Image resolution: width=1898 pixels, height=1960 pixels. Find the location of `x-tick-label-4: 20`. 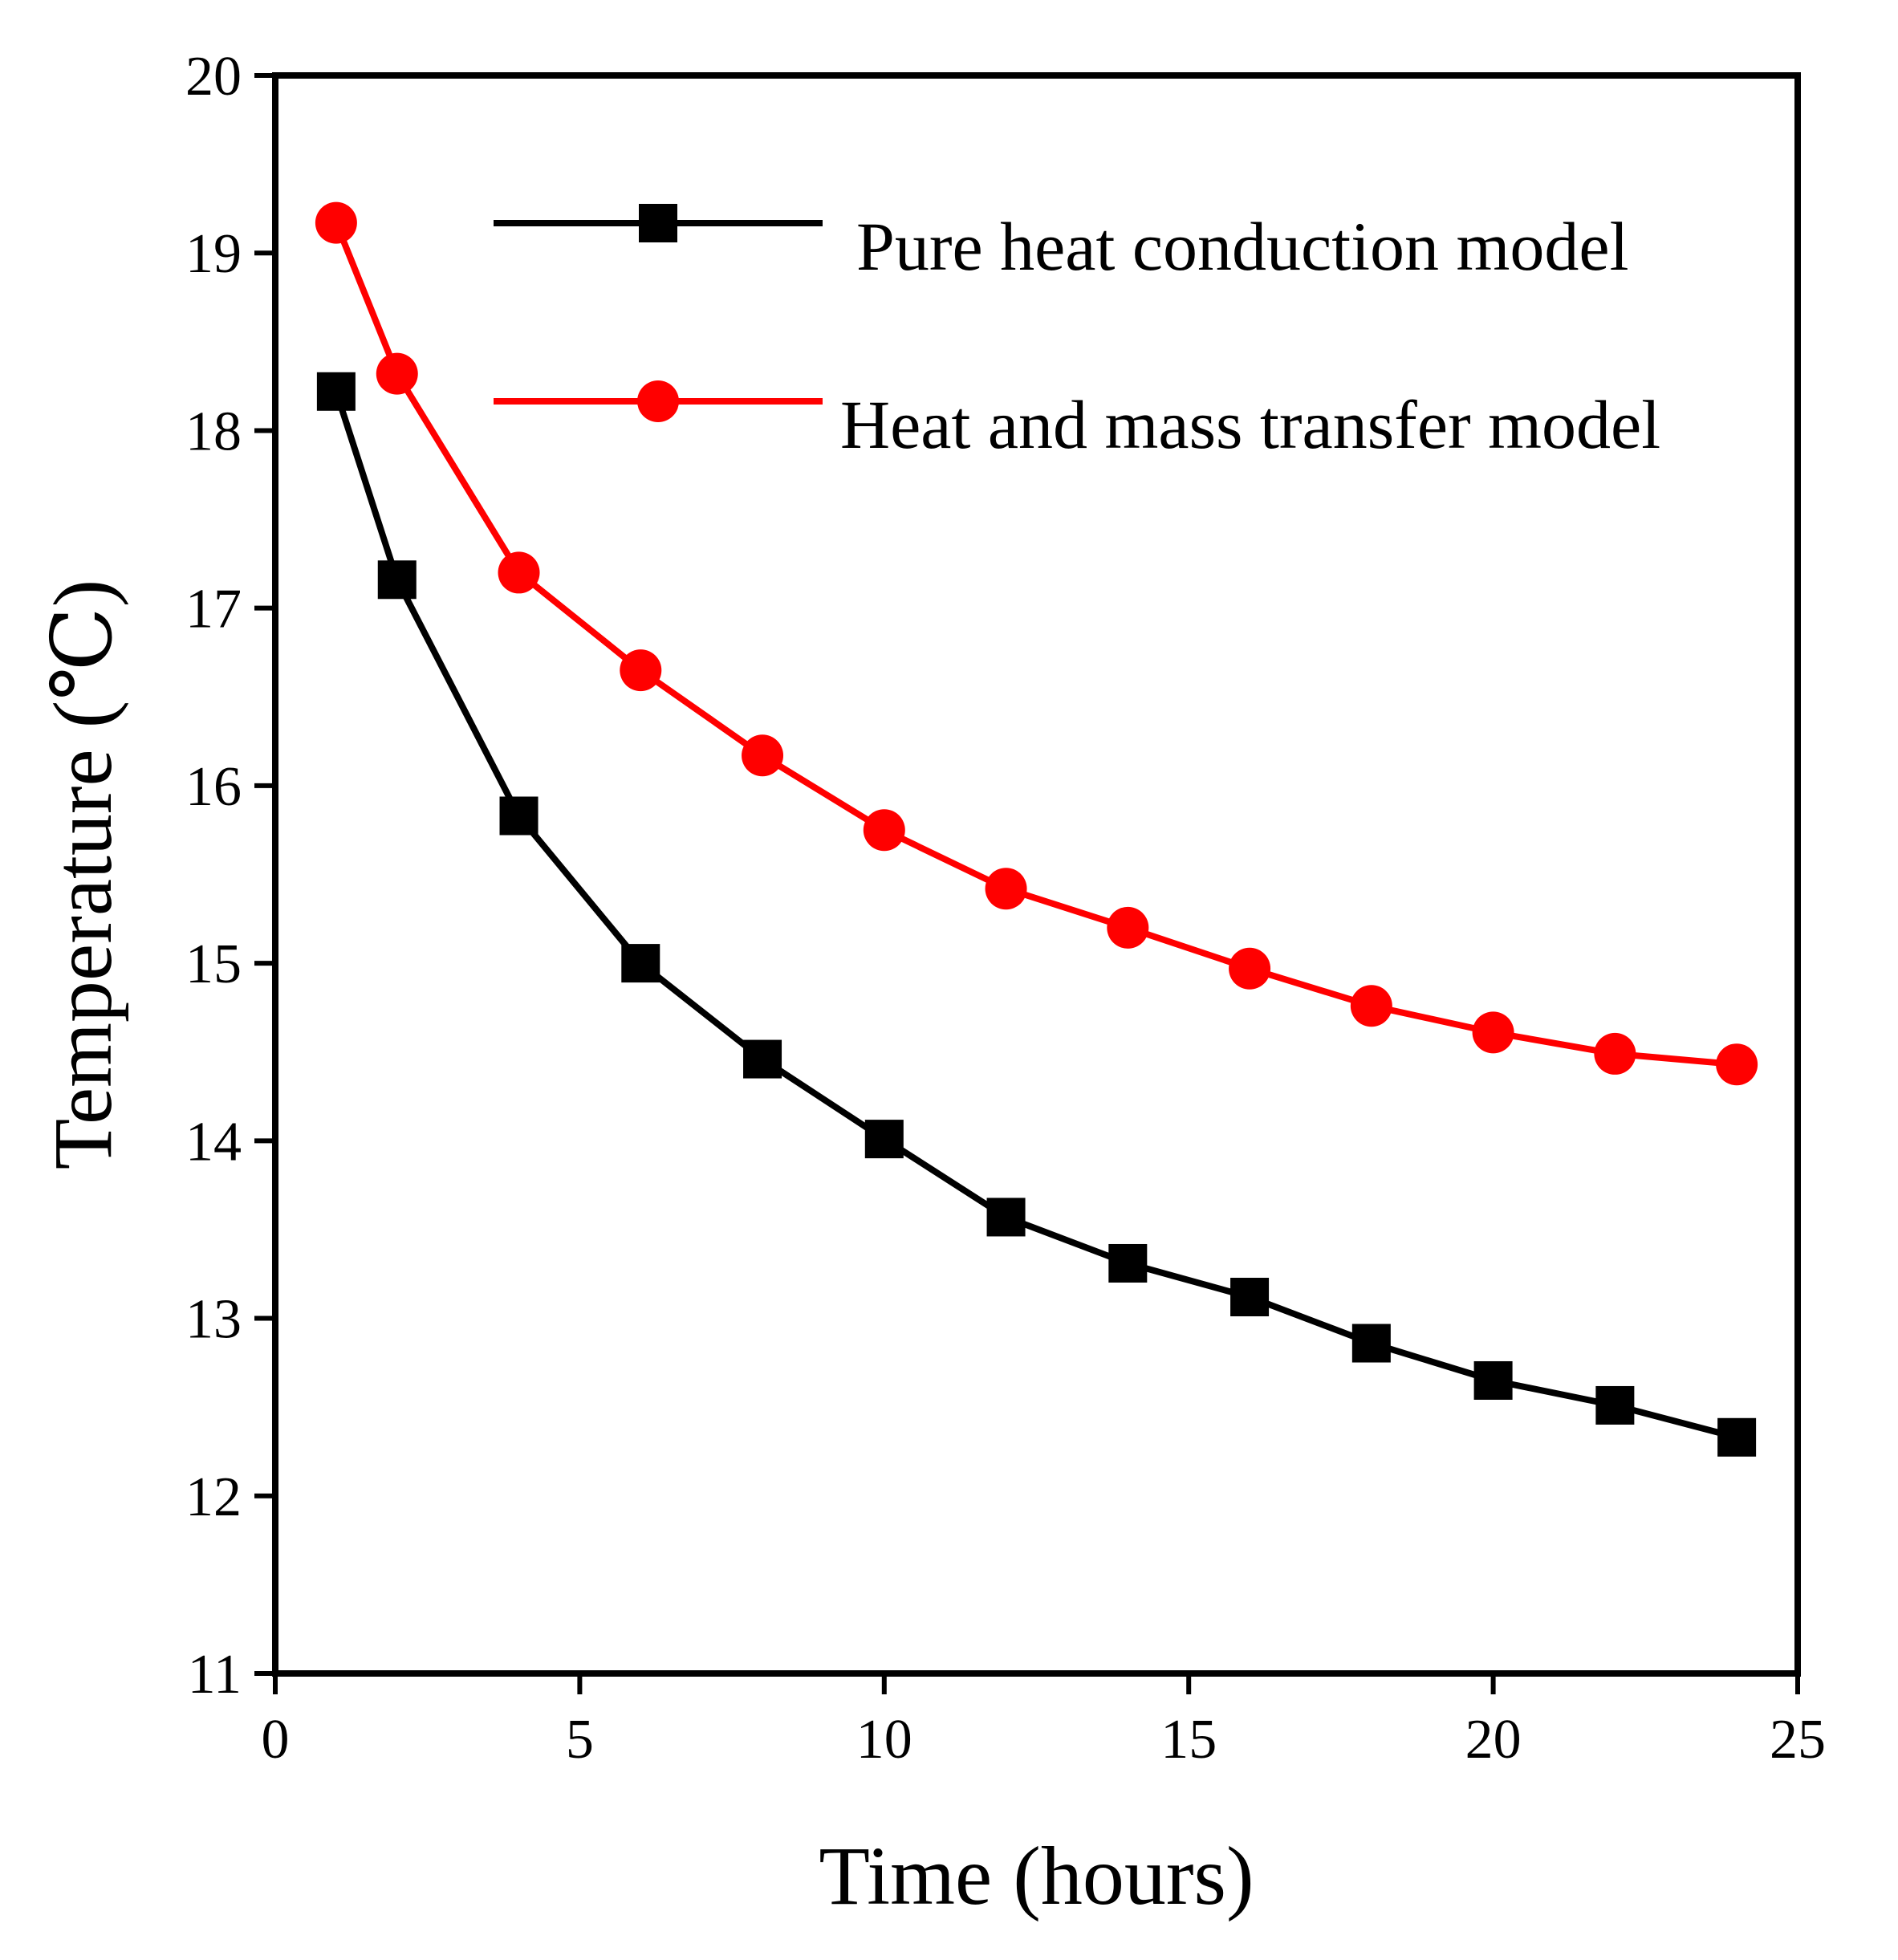

x-tick-label-4: 20 is located at coordinates (1493, 1740).